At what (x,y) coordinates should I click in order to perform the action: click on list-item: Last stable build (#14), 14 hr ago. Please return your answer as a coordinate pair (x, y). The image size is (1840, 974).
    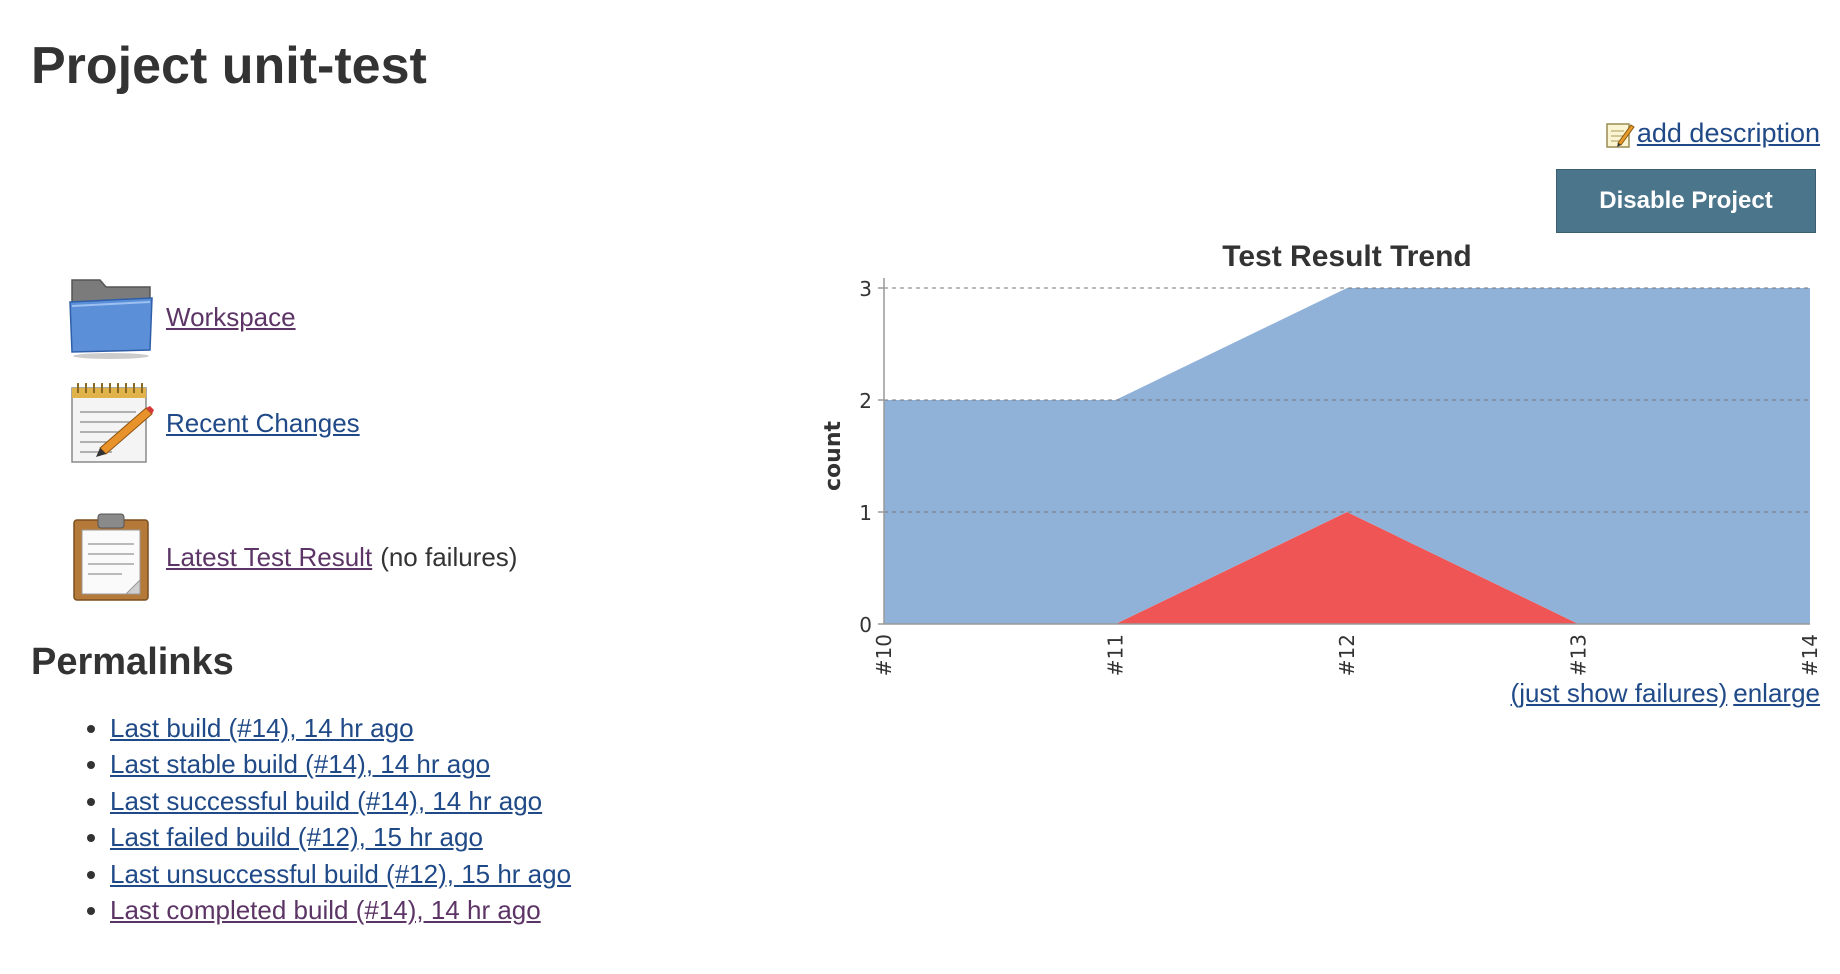
    Looking at the image, I should click on (340, 764).